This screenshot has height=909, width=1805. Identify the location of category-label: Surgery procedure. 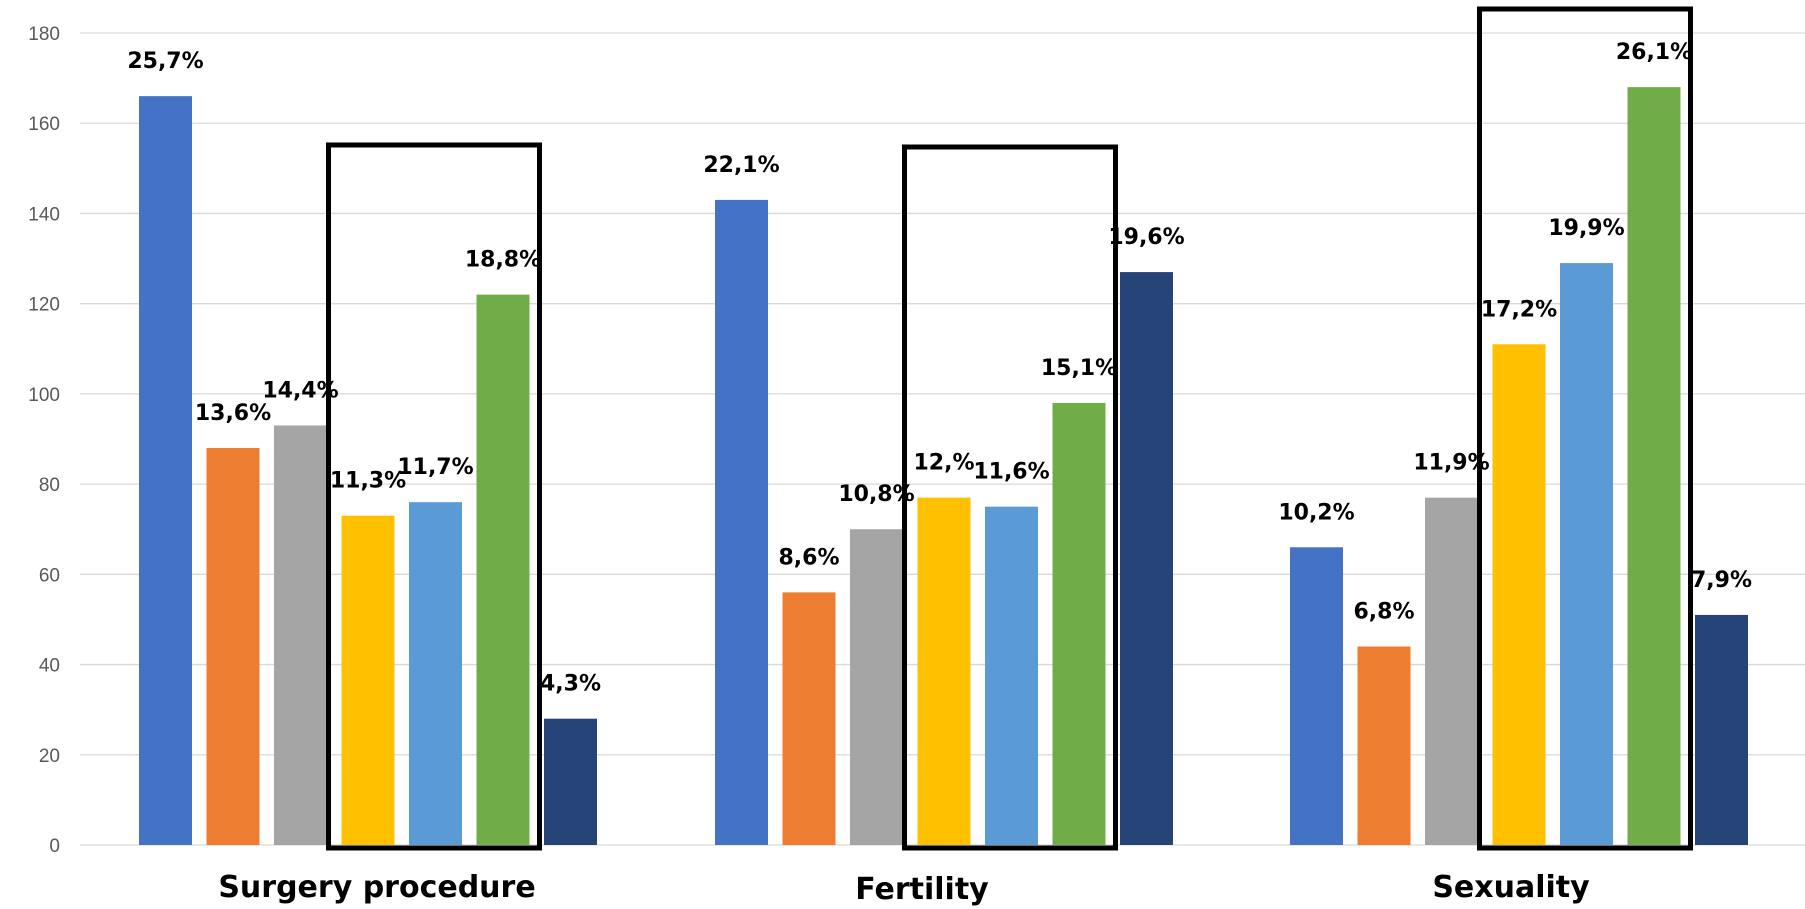
(376, 887).